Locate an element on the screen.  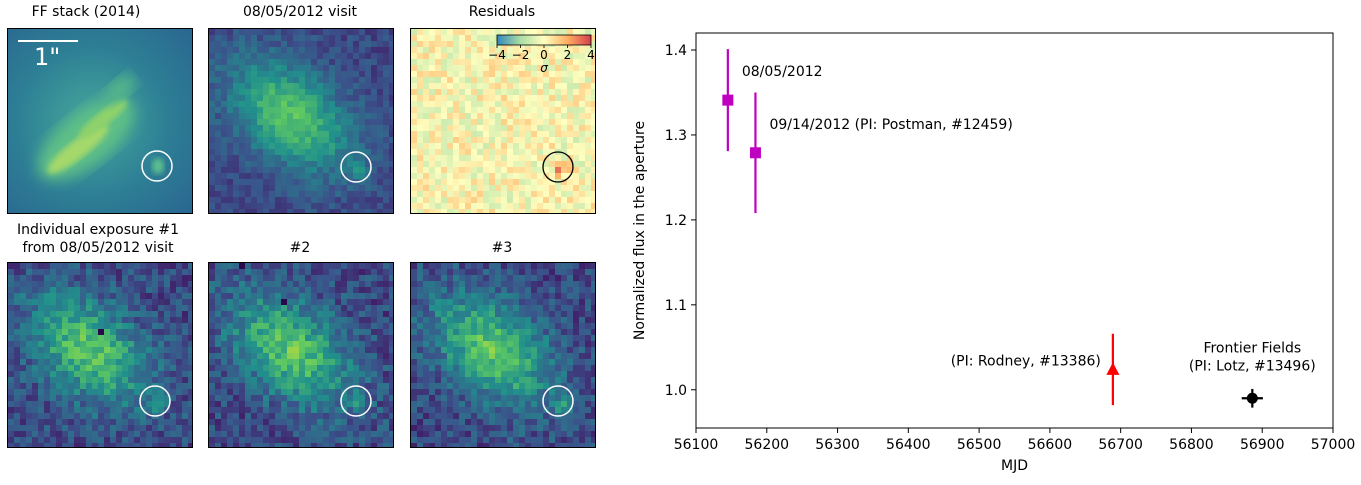
y-tick-label: 1.1 is located at coordinates (676, 306).